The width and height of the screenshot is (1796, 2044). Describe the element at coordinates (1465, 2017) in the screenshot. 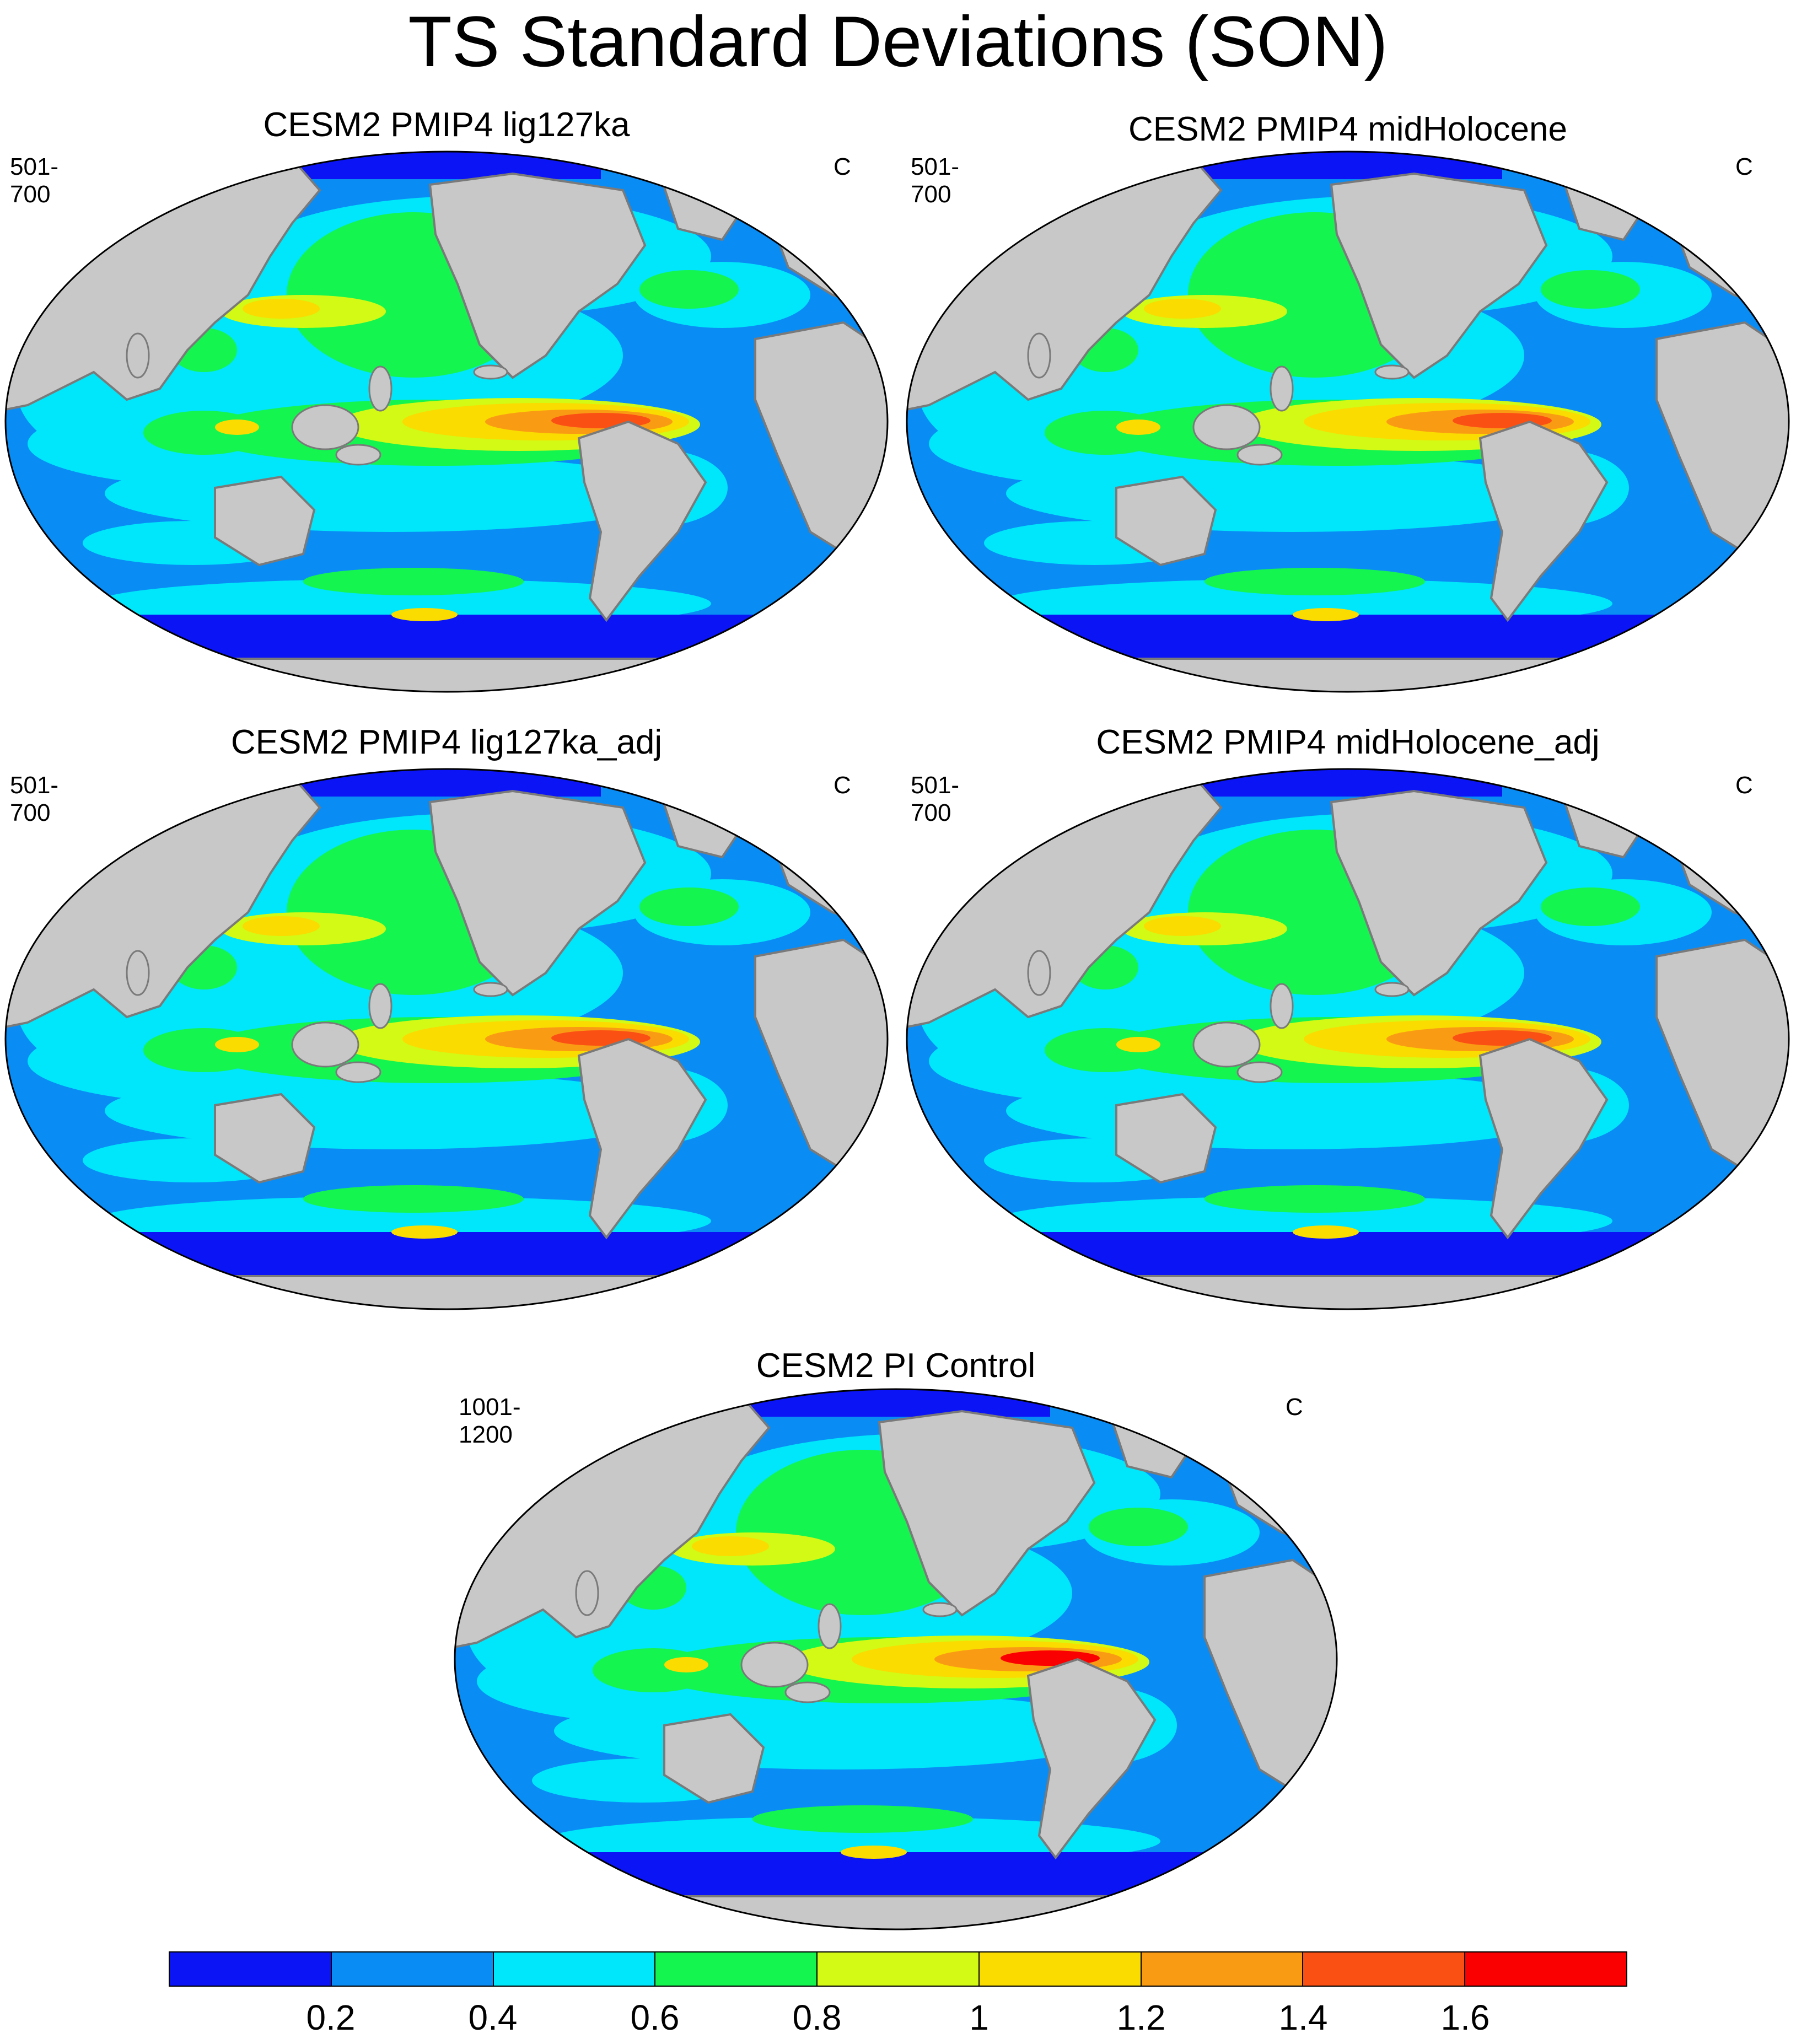

I see `colorbar-tick-label: 1.6` at that location.